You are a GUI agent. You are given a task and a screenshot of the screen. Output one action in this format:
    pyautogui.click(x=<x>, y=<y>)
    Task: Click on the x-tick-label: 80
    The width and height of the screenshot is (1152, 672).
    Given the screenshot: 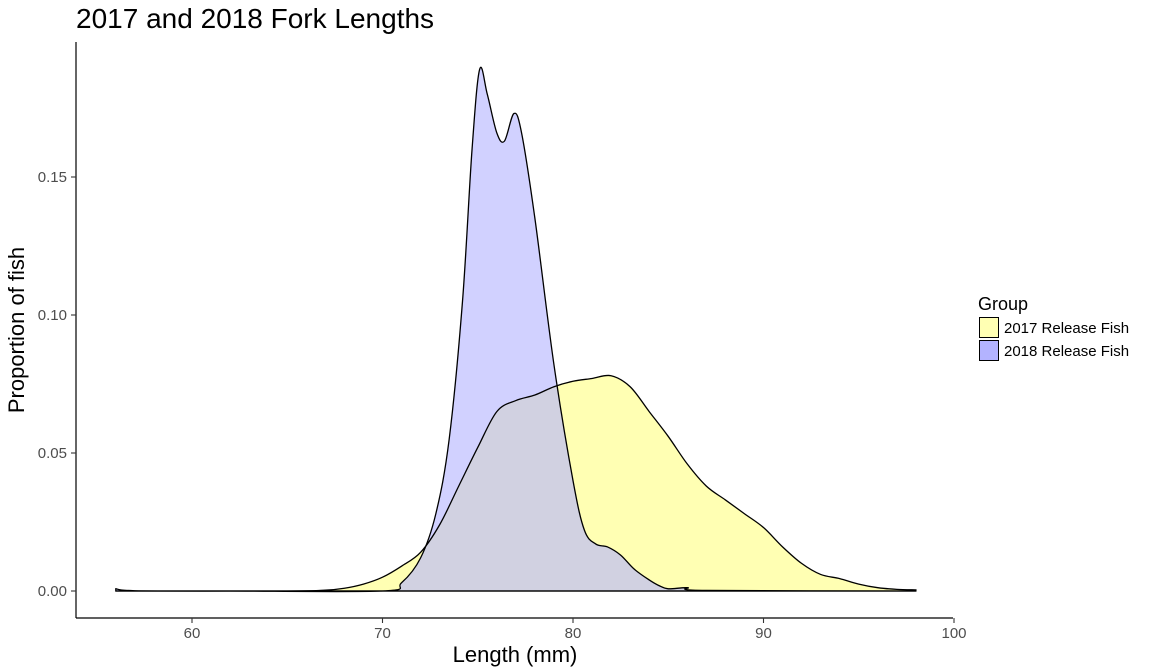 What is the action you would take?
    pyautogui.click(x=573, y=633)
    